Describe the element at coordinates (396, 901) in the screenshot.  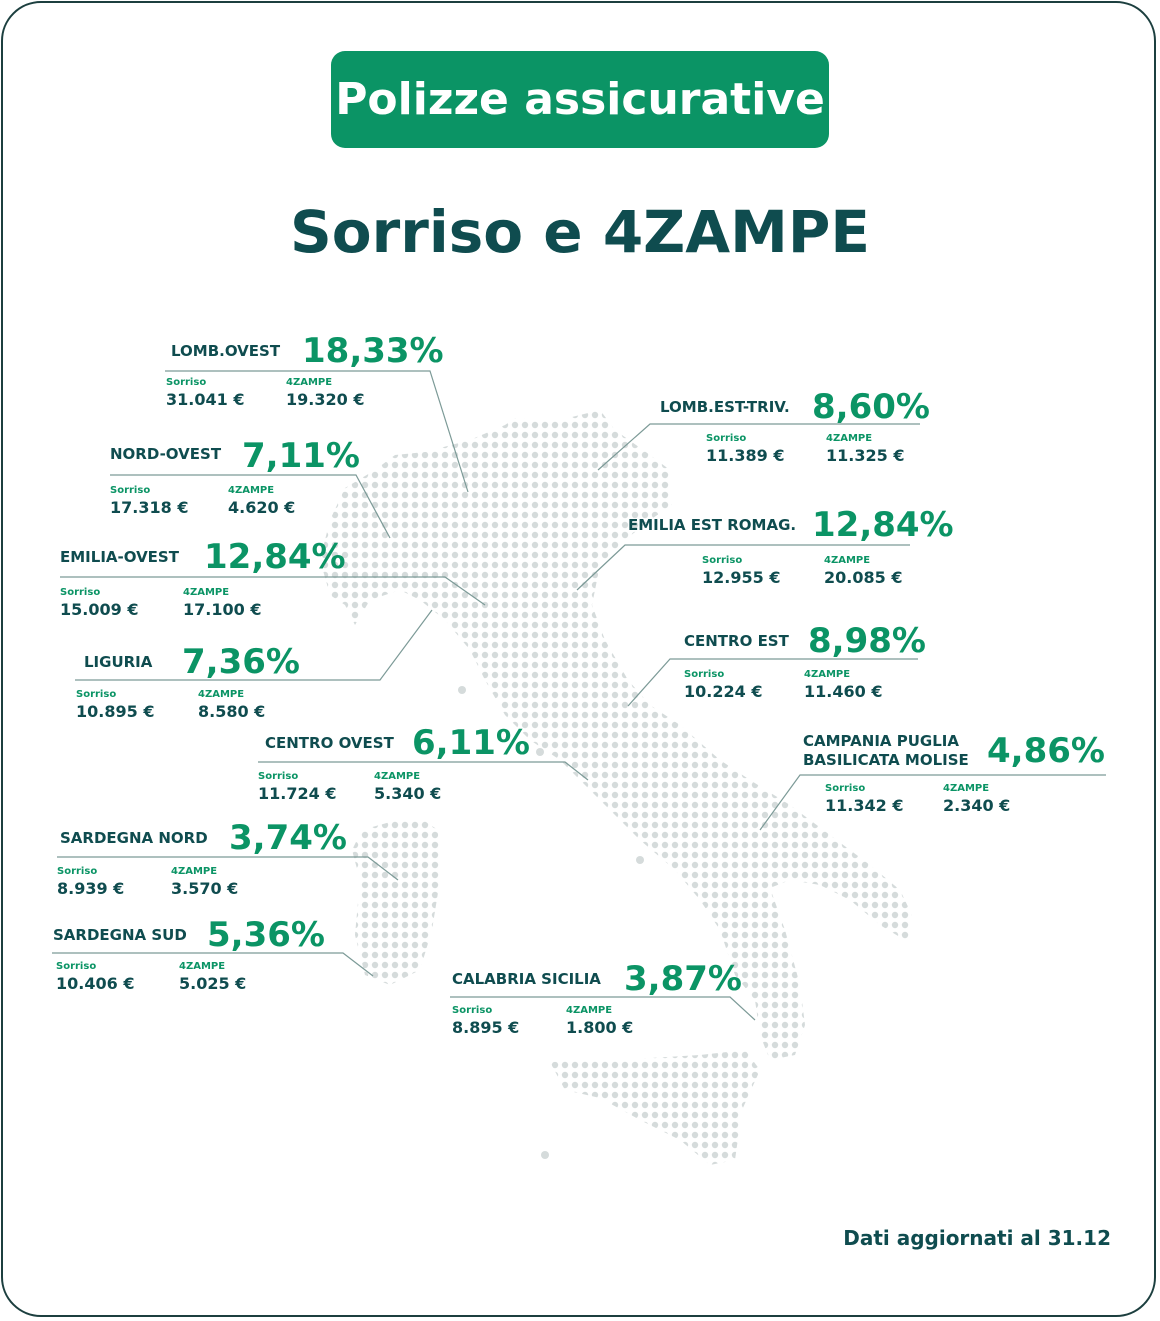
I see `sardinia-shape` at that location.